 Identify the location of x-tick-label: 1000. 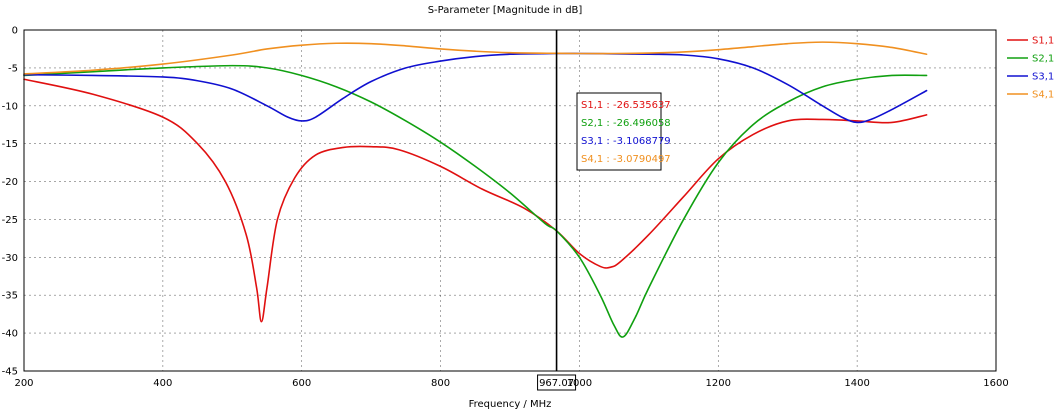
(579, 383).